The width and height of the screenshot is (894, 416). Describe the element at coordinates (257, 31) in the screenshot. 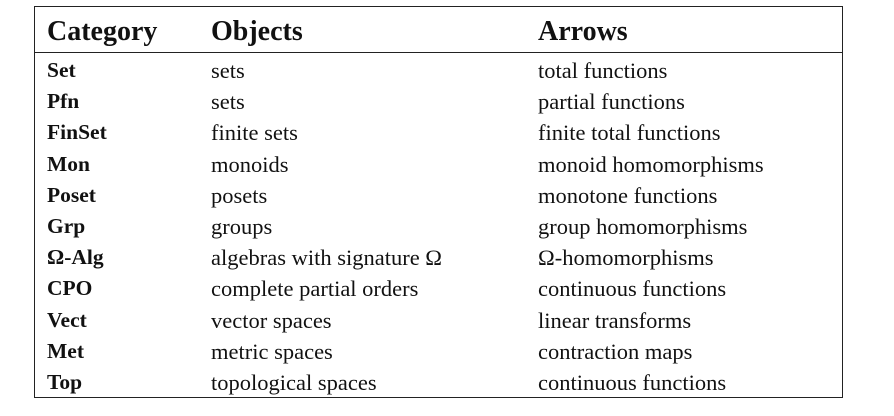

I see `header-objects: Objects` at that location.